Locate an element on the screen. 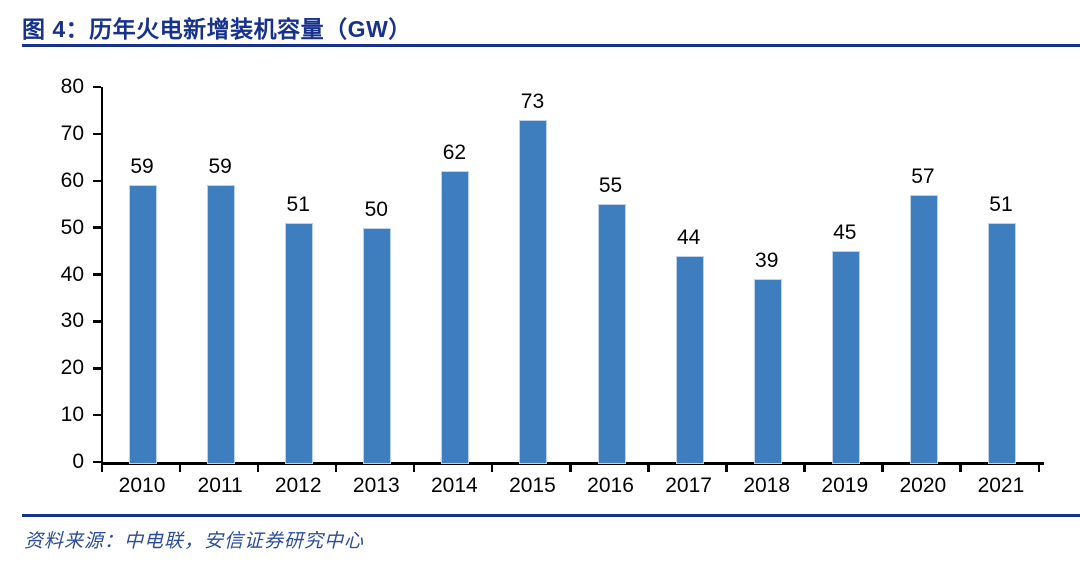 The height and width of the screenshot is (569, 1080). bar-value-label: 44 is located at coordinates (688, 237).